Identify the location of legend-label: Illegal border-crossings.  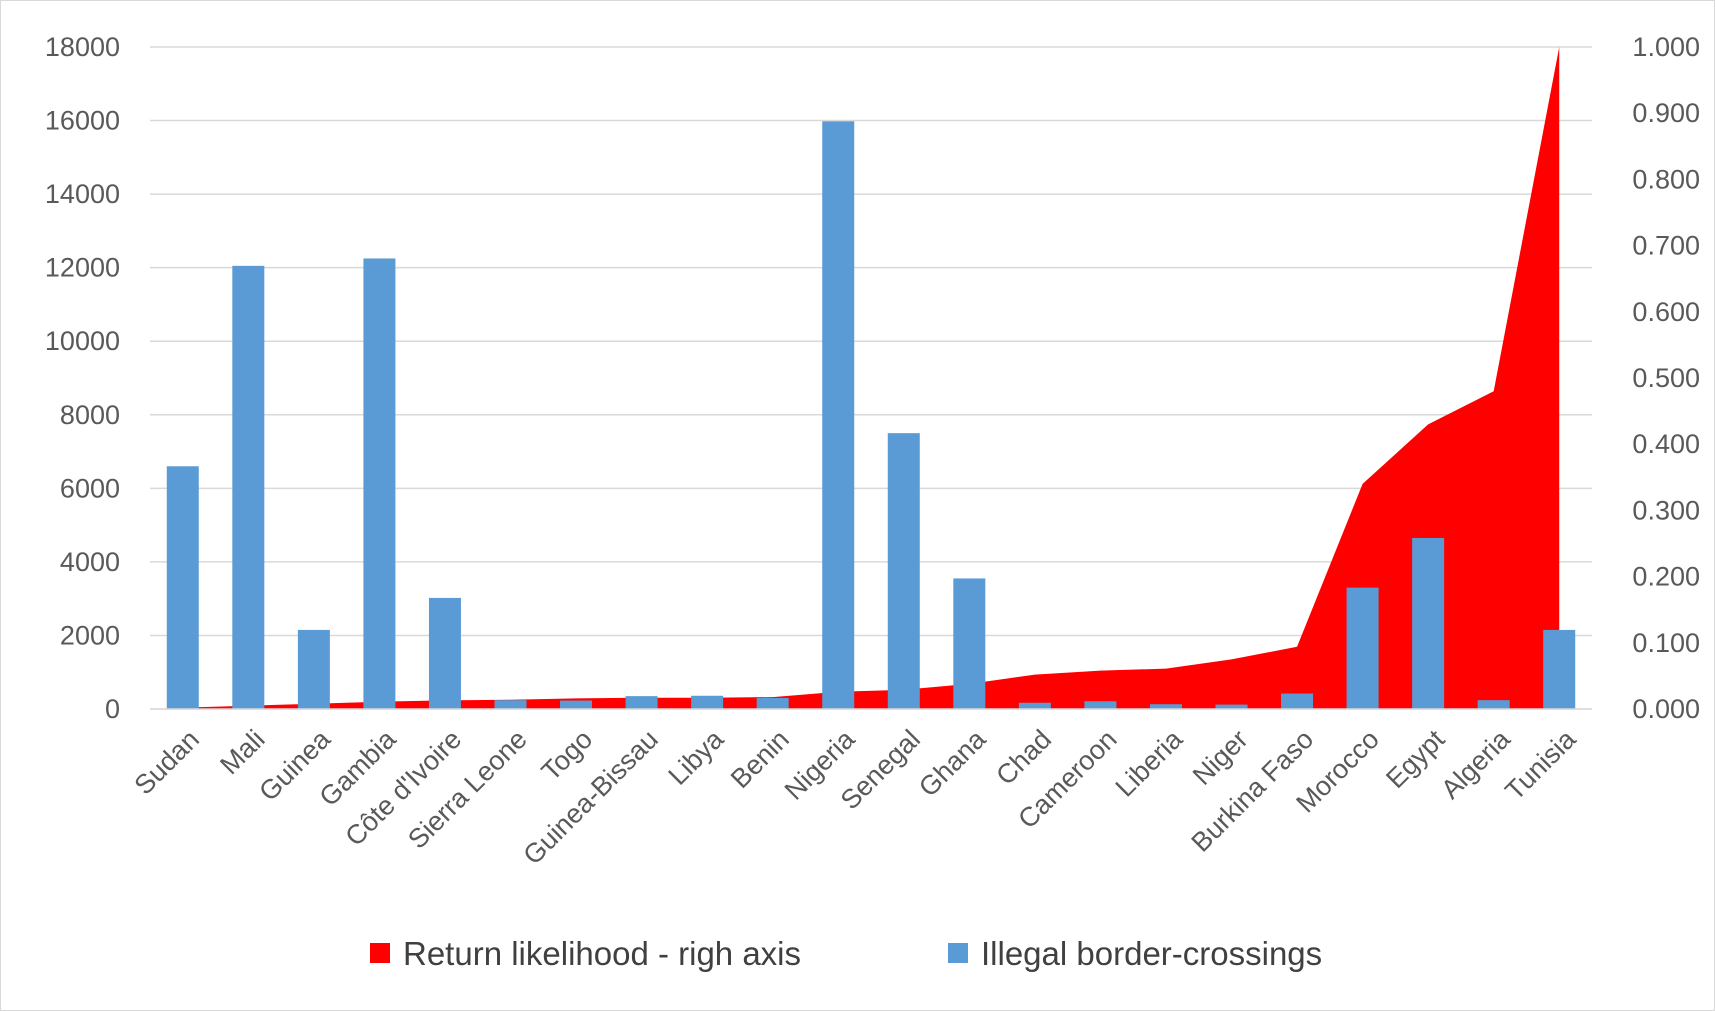
(1151, 953).